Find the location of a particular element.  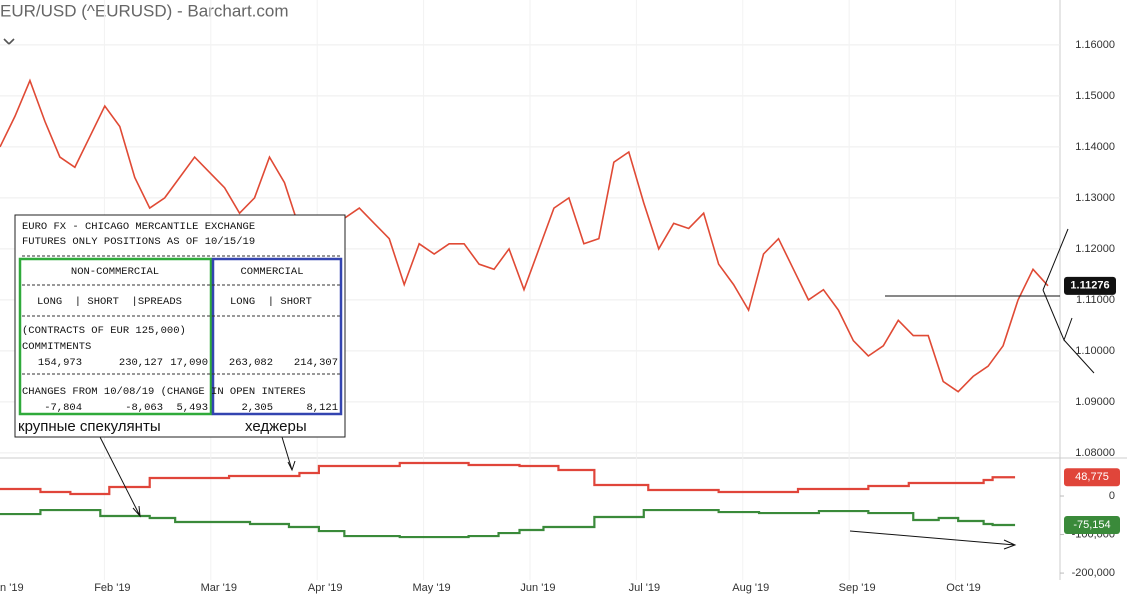

dash-rules is located at coordinates (181, 315).